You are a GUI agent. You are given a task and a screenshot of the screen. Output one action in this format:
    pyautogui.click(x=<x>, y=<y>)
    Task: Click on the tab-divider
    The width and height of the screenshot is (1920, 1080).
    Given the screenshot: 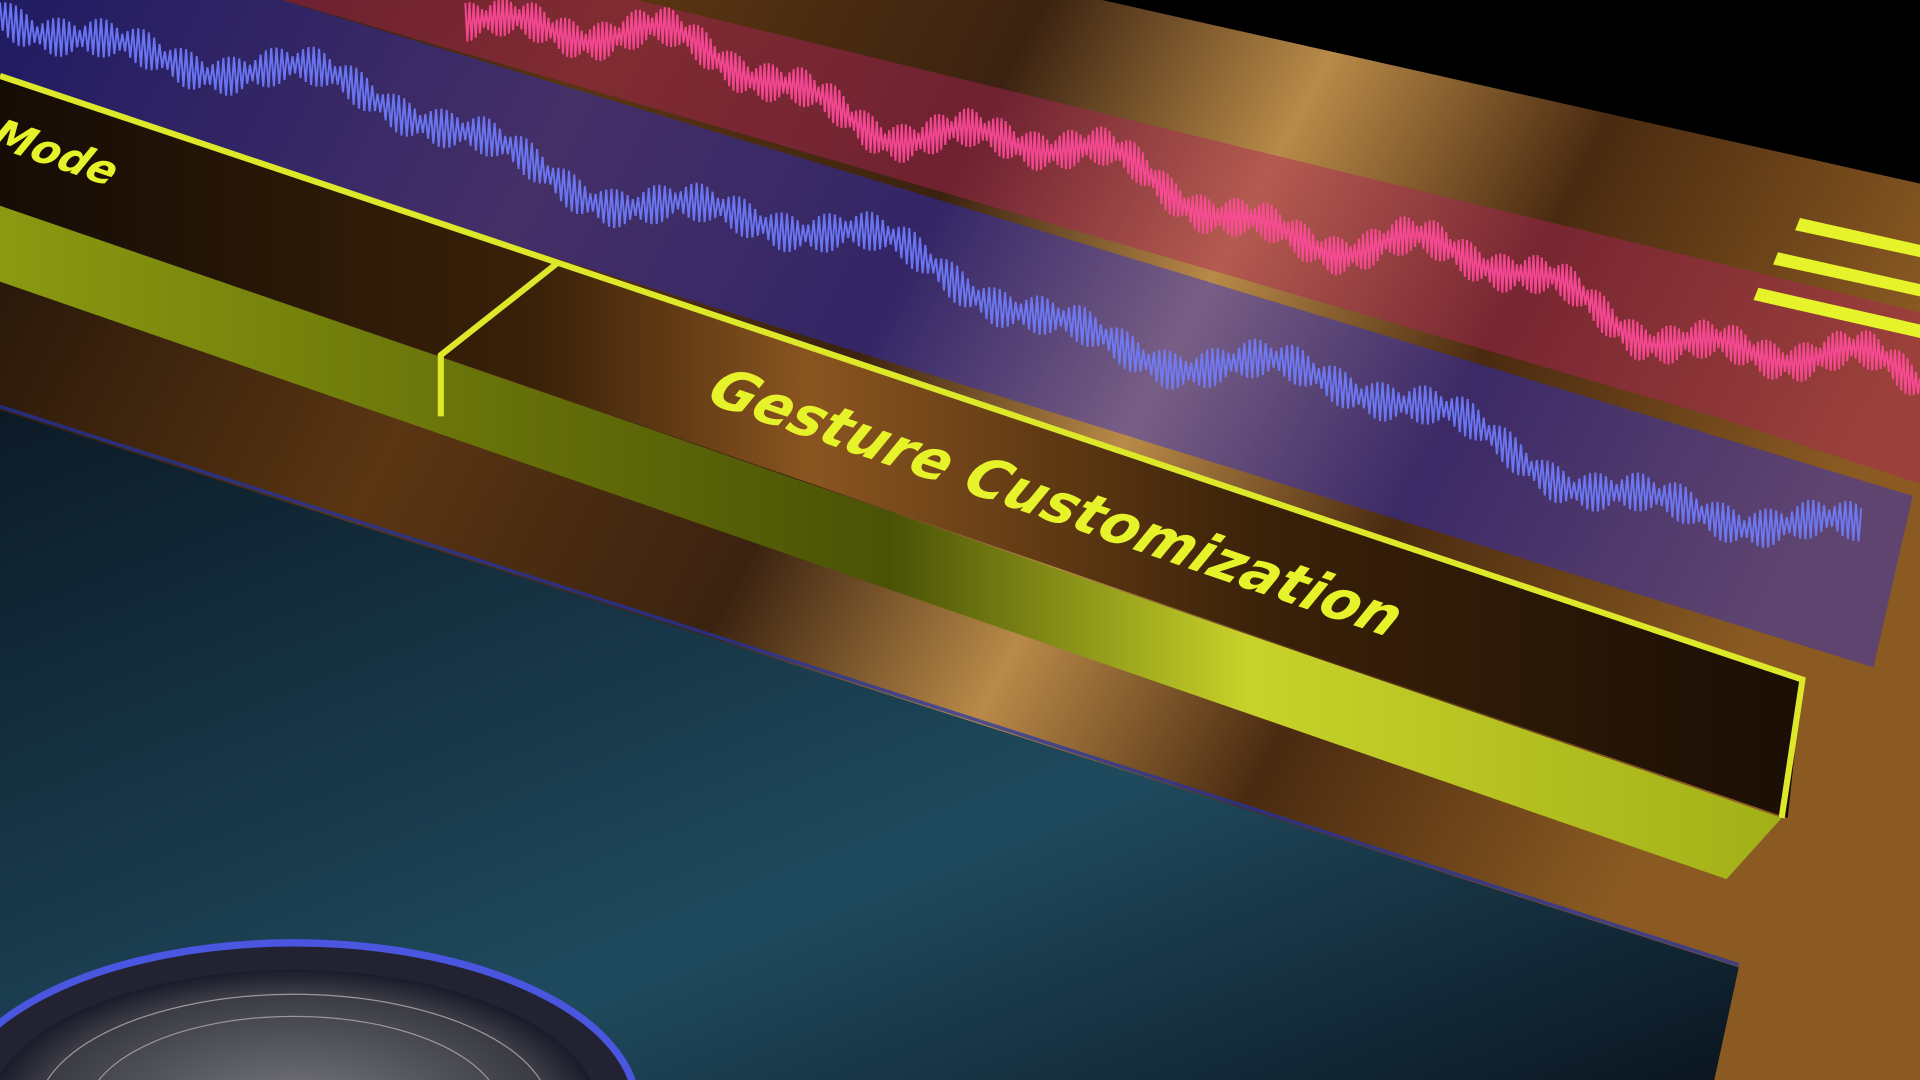 What is the action you would take?
    pyautogui.click(x=498, y=338)
    